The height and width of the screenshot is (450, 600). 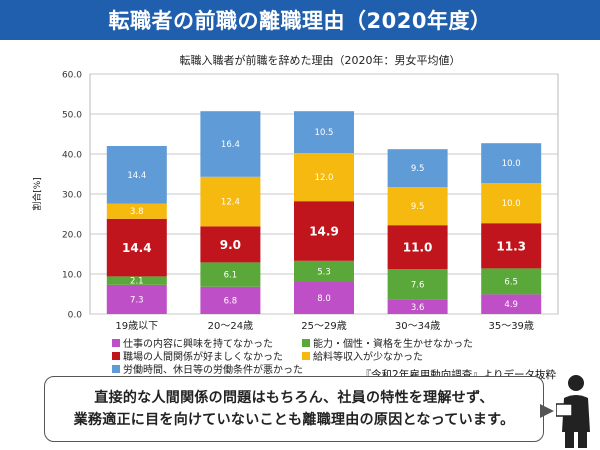 What do you see at coordinates (573, 411) in the screenshot?
I see `presenter-figure-icon` at bounding box center [573, 411].